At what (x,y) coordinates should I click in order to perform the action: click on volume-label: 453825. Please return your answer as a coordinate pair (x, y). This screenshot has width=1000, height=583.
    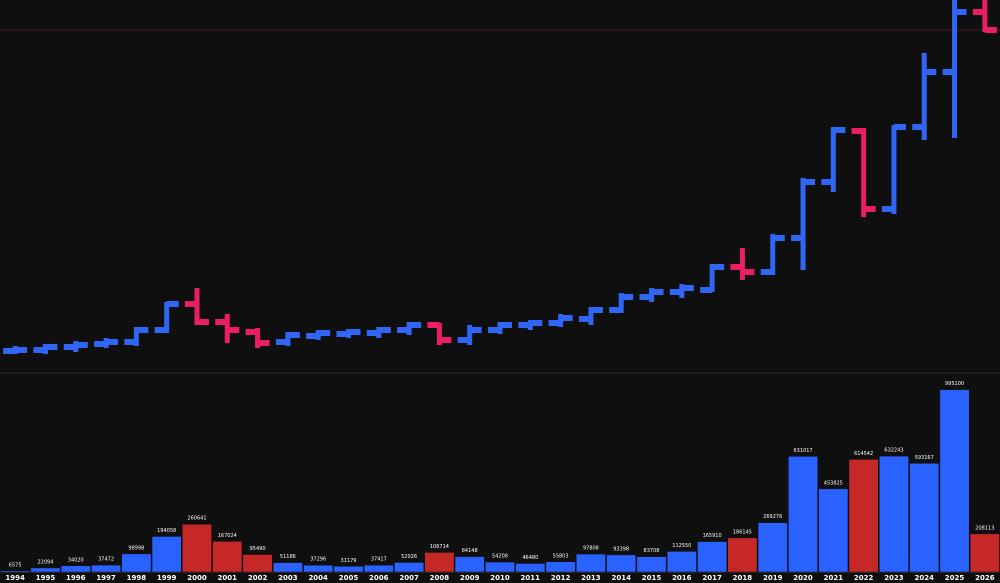
    Looking at the image, I should click on (833, 483).